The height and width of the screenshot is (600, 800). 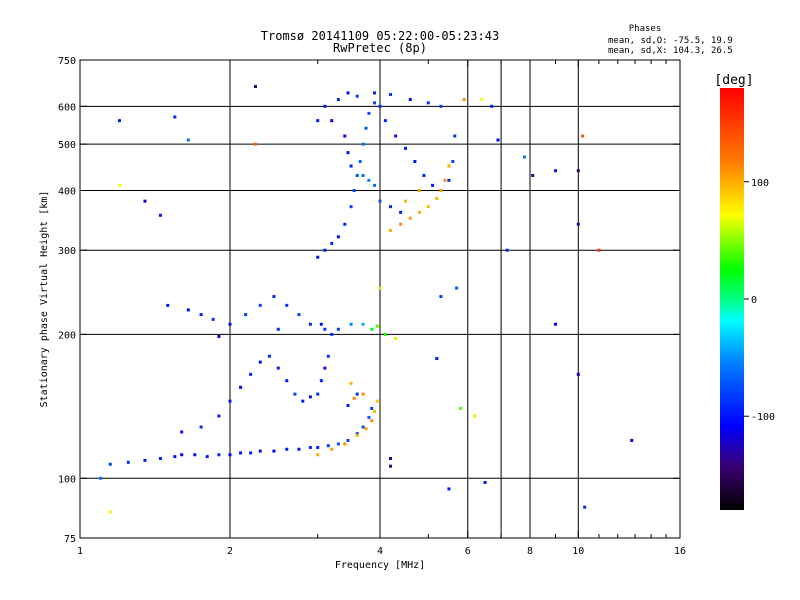 I want to click on x-tick-label: 6, so click(x=468, y=551).